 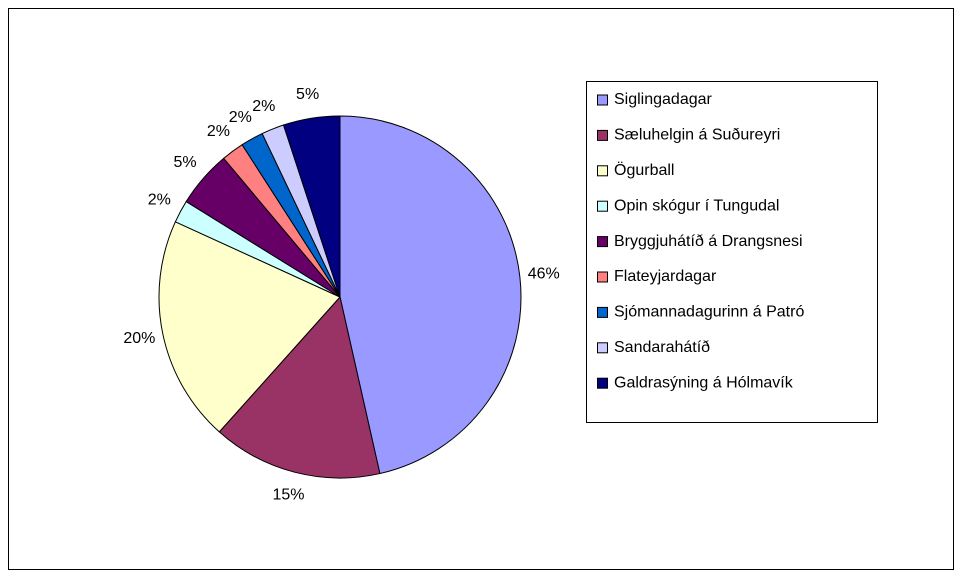 I want to click on legend-label: Galdrasýning á Hólmavík, so click(x=704, y=382).